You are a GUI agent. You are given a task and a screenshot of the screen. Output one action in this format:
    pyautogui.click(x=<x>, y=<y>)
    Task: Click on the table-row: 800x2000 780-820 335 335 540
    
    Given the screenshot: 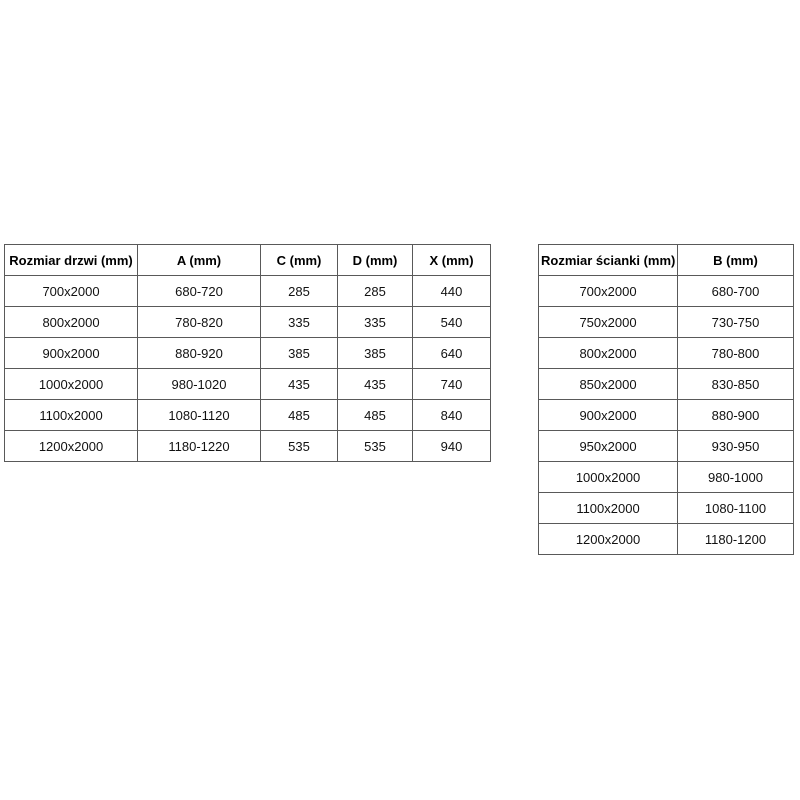 What is the action you would take?
    pyautogui.click(x=247, y=322)
    